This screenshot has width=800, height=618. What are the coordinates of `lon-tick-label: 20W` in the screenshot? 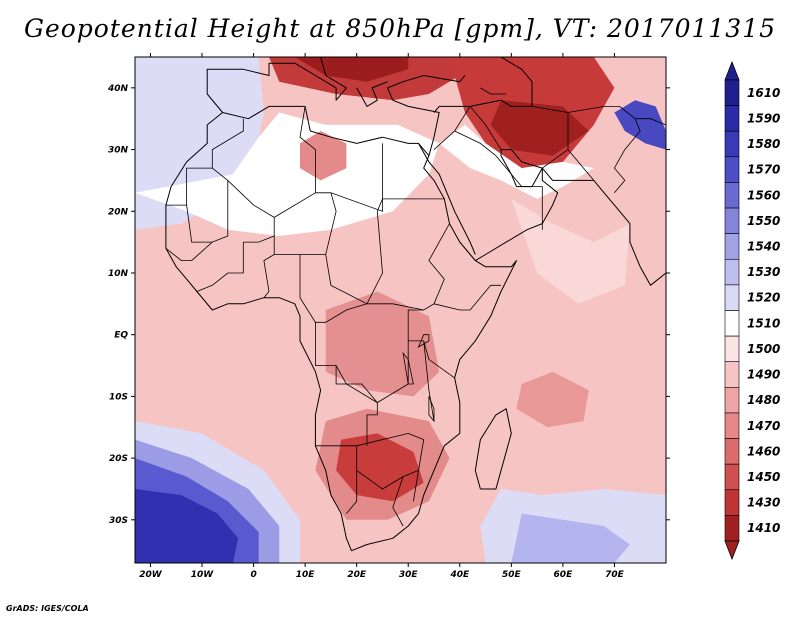 It's located at (151, 575).